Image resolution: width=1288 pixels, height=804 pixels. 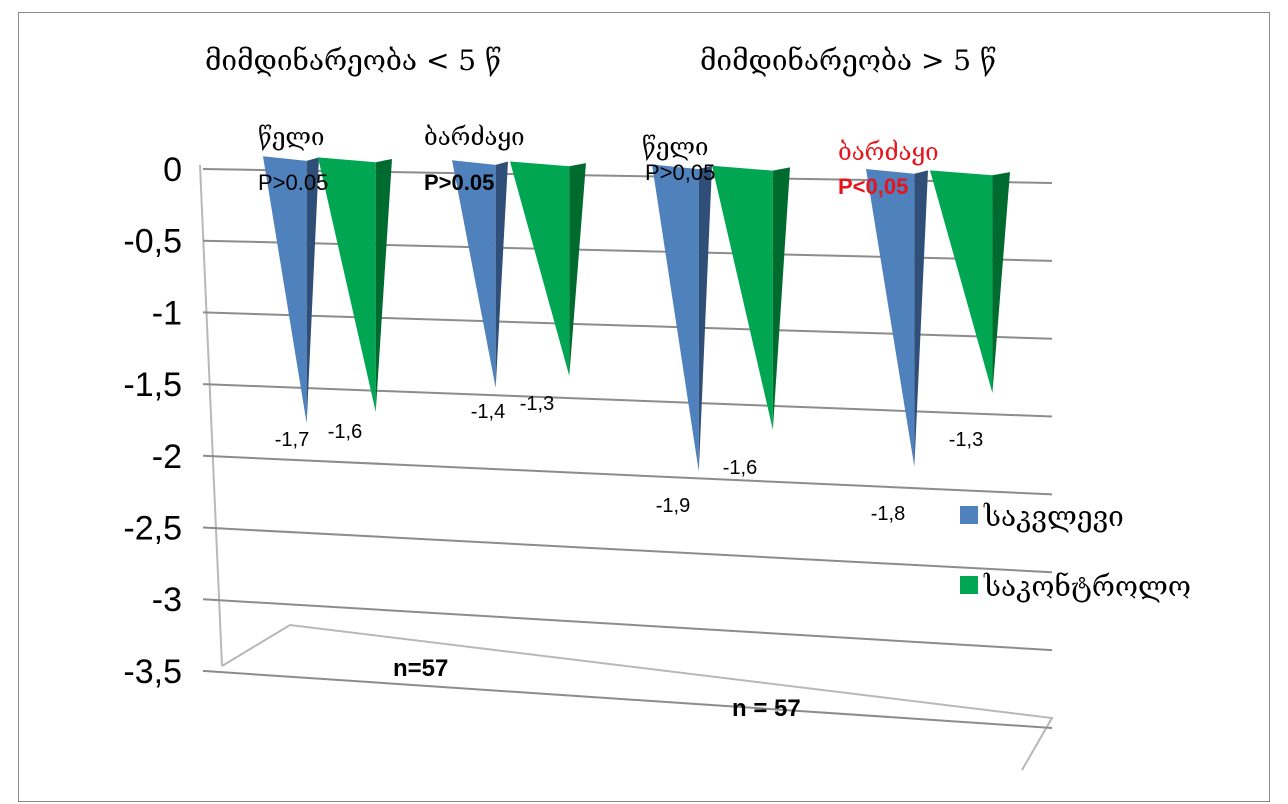 I want to click on data-label: -1,8, so click(x=888, y=514).